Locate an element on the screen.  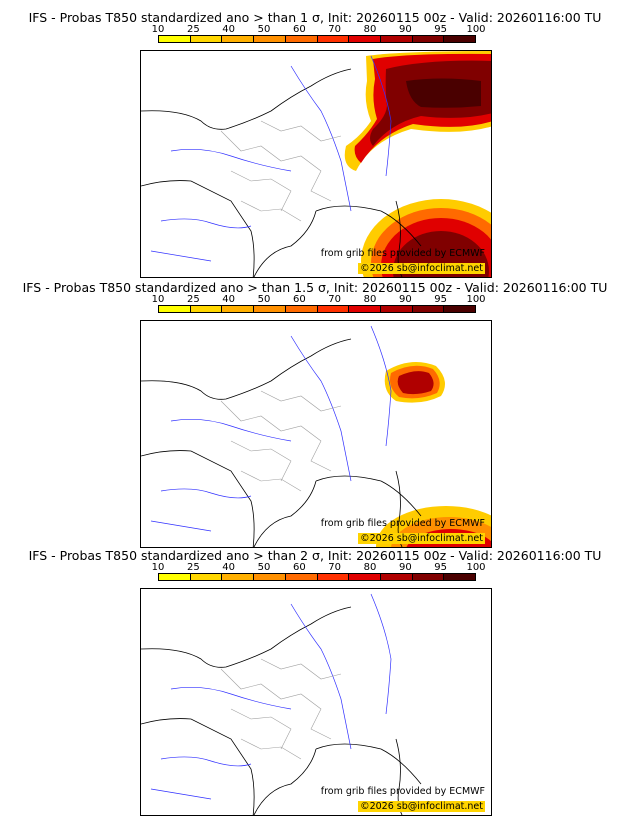
probability-area-alps is located at coordinates (414, 382).